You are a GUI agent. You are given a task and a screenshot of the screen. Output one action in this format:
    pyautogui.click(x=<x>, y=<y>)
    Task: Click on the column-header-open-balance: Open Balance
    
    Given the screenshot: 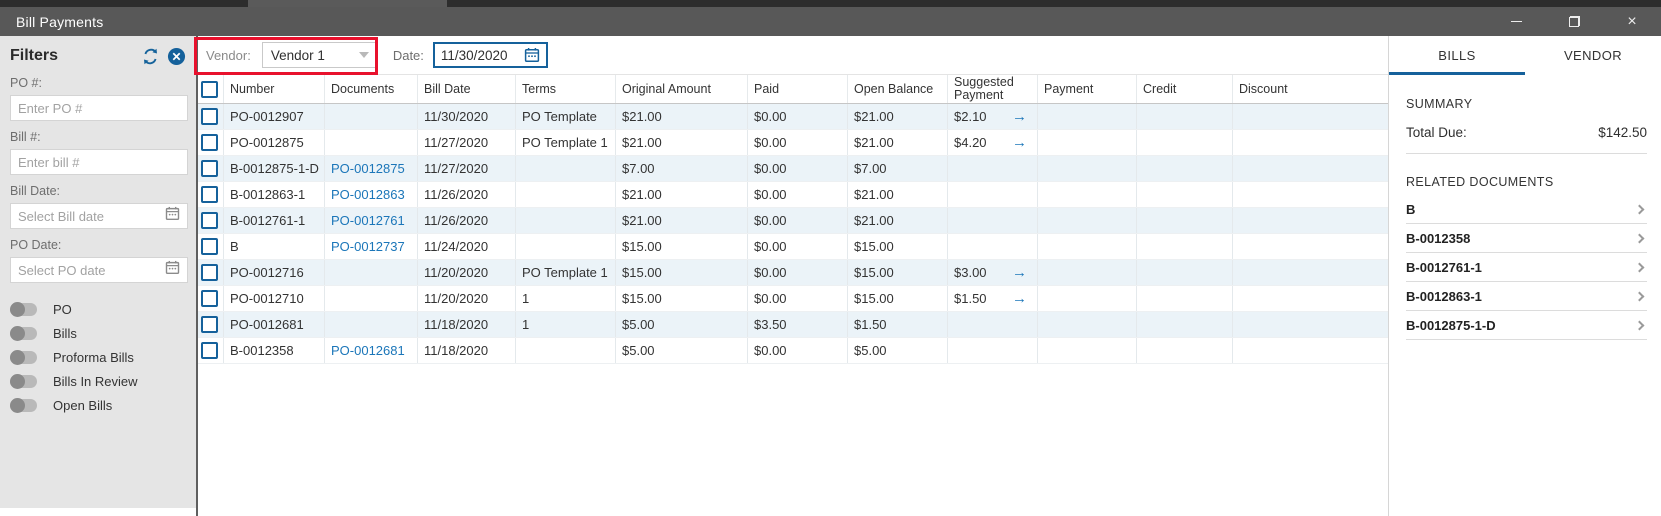 What is the action you would take?
    pyautogui.click(x=898, y=89)
    